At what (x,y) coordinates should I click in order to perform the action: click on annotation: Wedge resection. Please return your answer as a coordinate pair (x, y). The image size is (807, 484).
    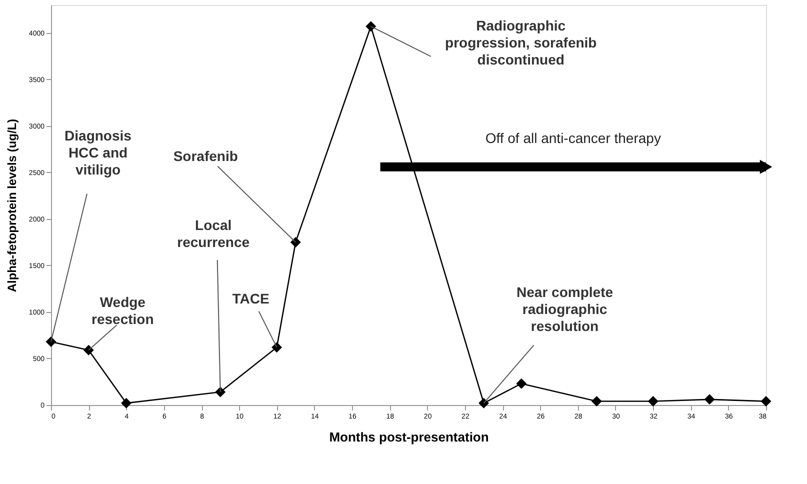
    Looking at the image, I should click on (123, 311).